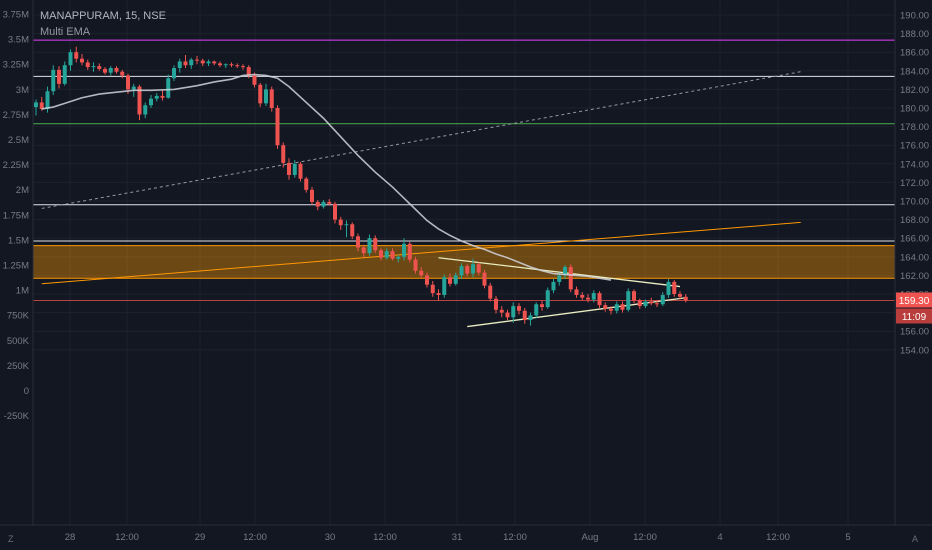 The width and height of the screenshot is (932, 550). I want to click on volume-tick-label: 2M, so click(22, 190).